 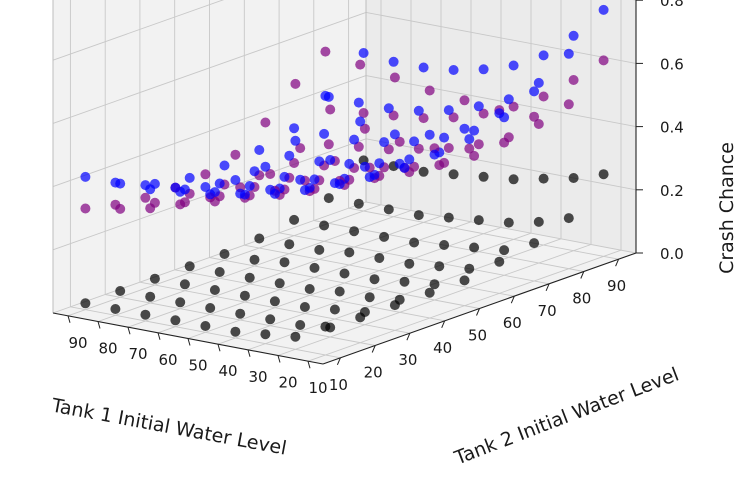 What do you see at coordinates (512, 323) in the screenshot?
I see `y-tick-label: 60` at bounding box center [512, 323].